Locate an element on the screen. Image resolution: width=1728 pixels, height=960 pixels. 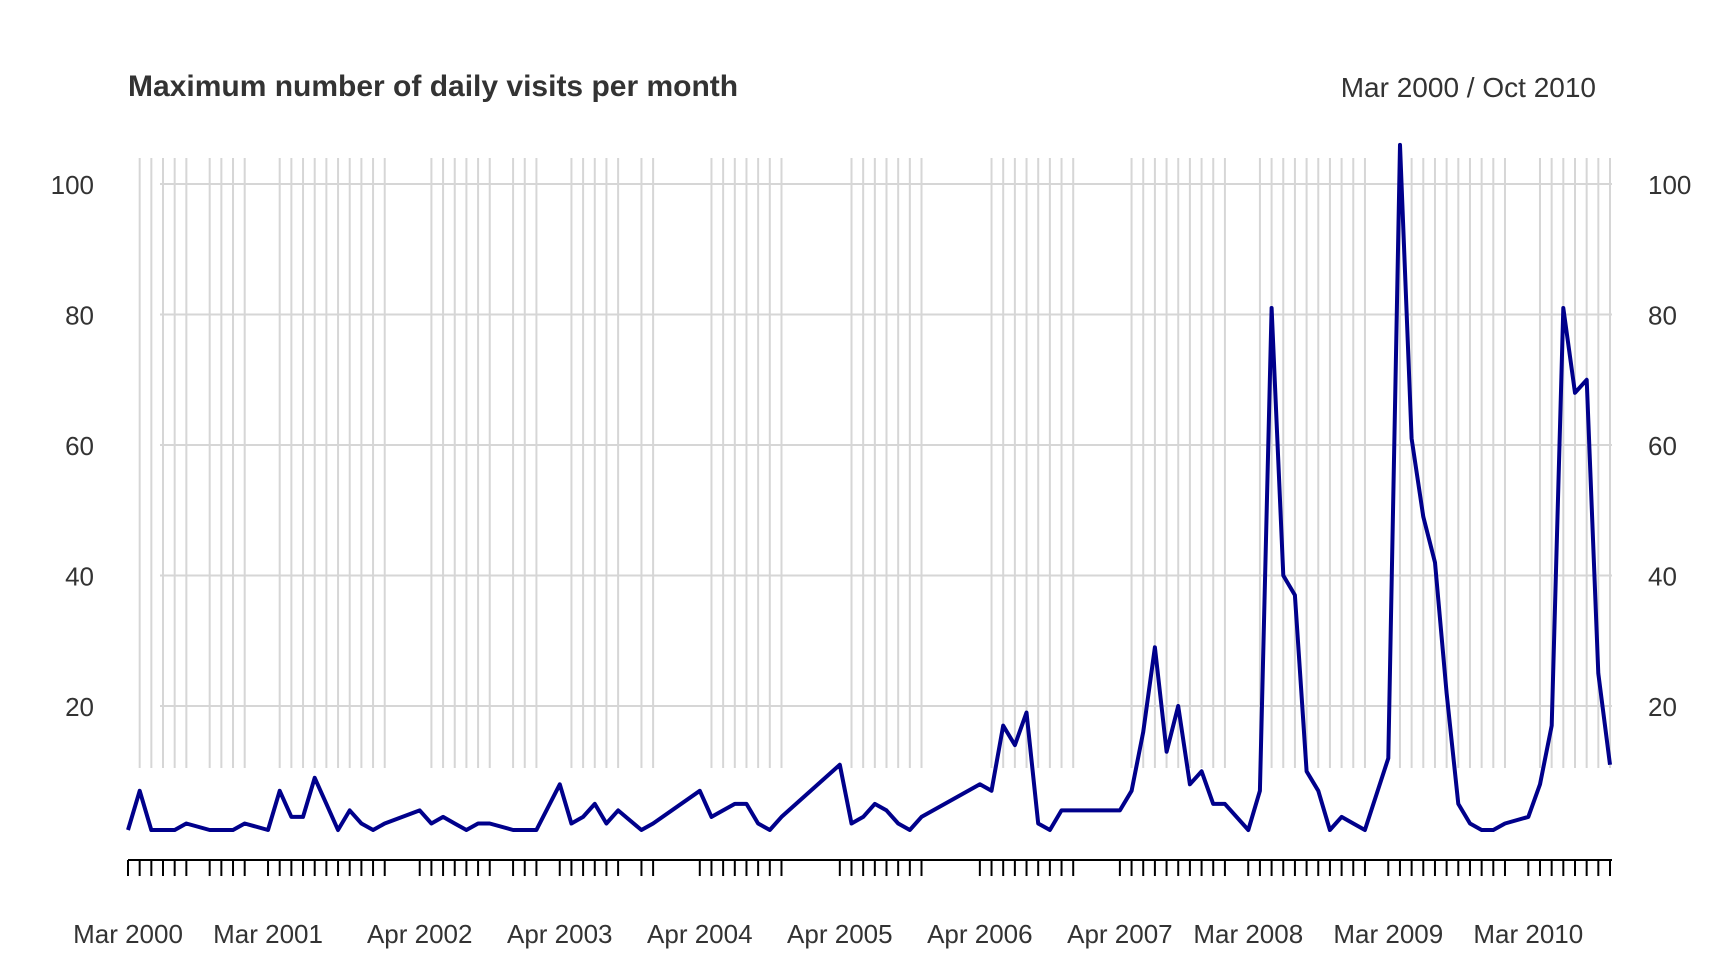
x-tick-label: Mar 2010 is located at coordinates (1528, 934).